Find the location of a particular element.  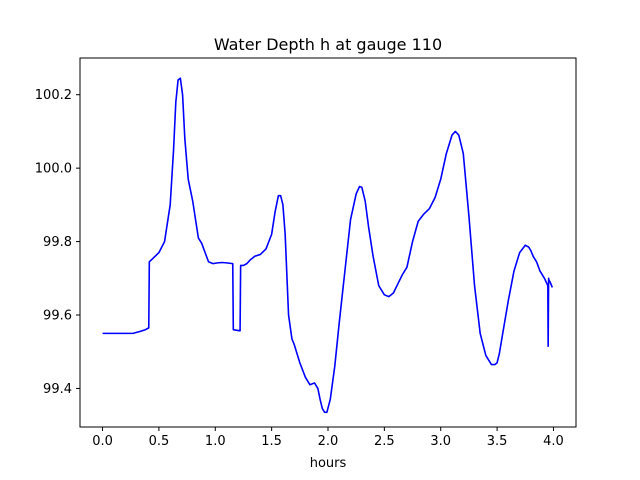

x-tick-label: 2.0 is located at coordinates (328, 441).